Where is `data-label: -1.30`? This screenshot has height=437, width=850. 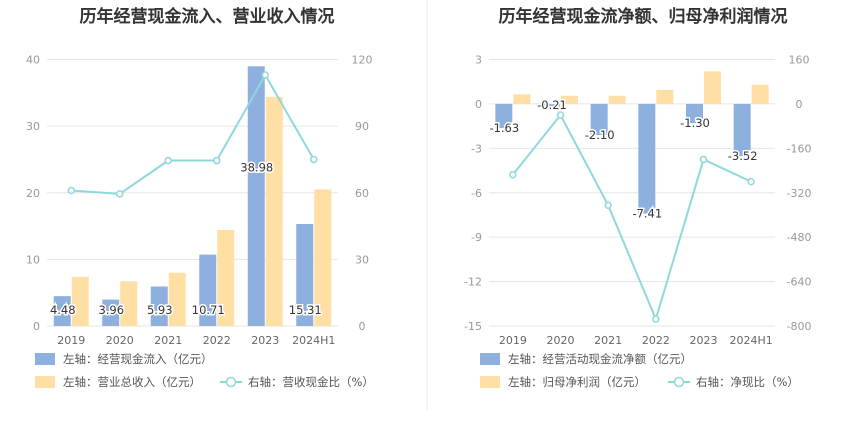 data-label: -1.30 is located at coordinates (695, 123).